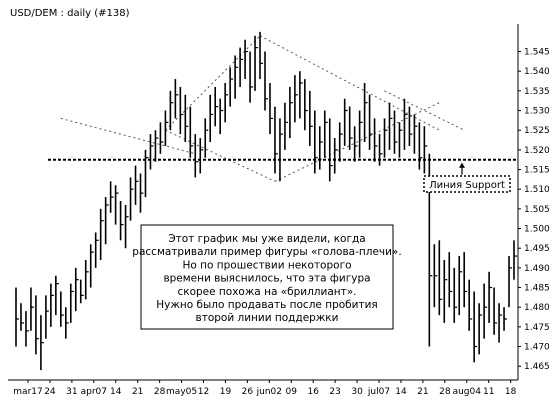 Image resolution: width=560 pixels, height=402 pixels. I want to click on y-tick-label: 1.490, so click(537, 269).